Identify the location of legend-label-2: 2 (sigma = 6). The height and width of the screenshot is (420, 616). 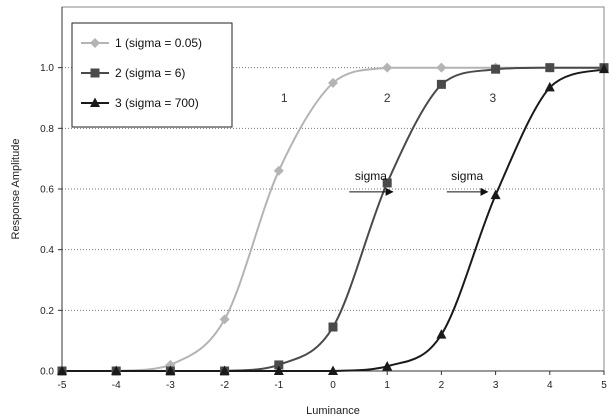
(150, 73).